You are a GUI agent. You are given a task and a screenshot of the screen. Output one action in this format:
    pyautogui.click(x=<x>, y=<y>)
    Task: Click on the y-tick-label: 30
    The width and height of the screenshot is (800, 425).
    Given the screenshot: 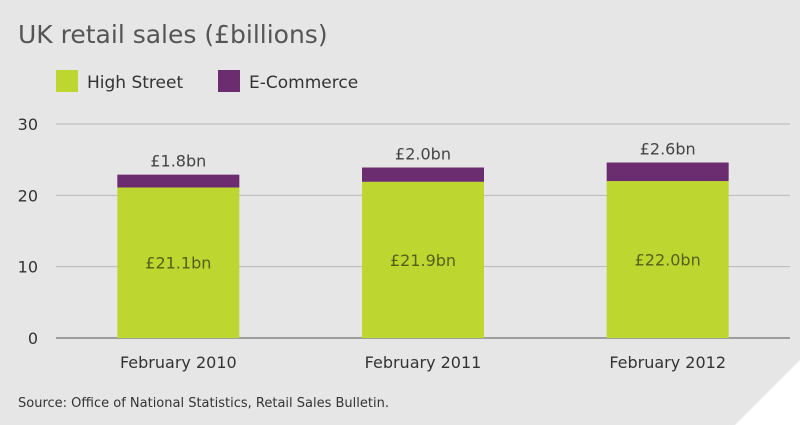 What is the action you would take?
    pyautogui.click(x=28, y=124)
    